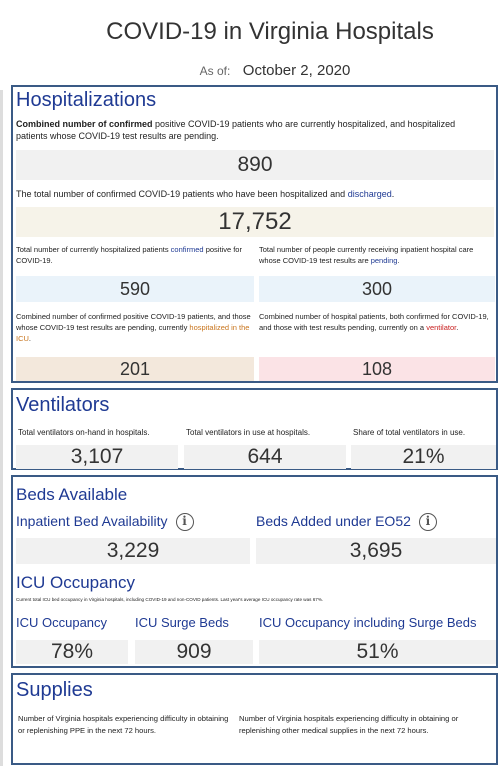 The width and height of the screenshot is (500, 766). I want to click on ventilators-title: Ventilators, so click(63, 405).